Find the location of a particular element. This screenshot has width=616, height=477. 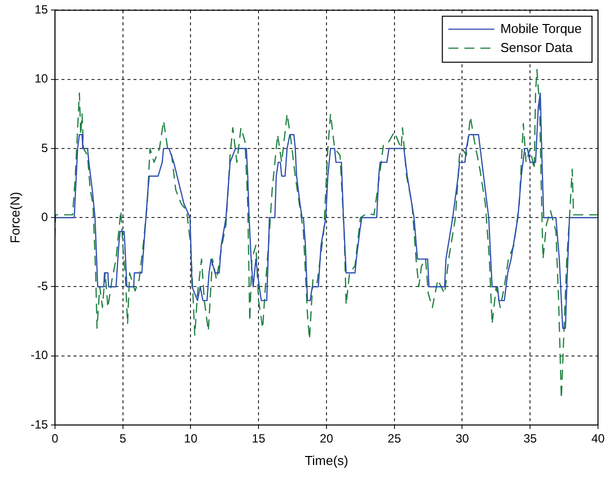

x-tick-label: 5 is located at coordinates (122, 439).